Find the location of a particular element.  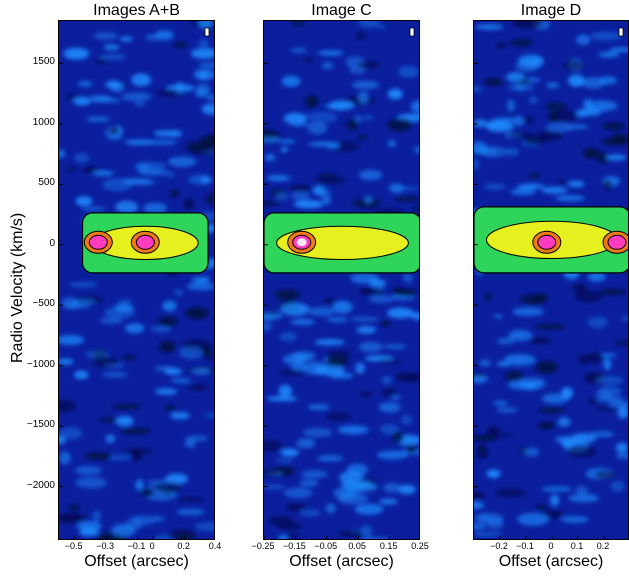

x-tick-label: 0.2 is located at coordinates (183, 546).